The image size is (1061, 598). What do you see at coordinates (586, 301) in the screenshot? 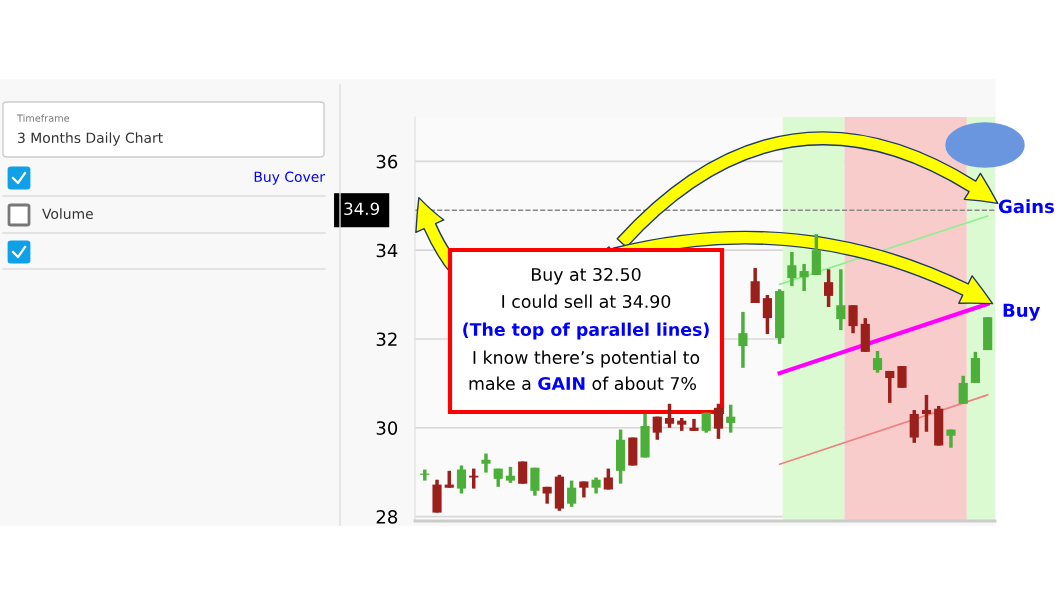
I see `annotation: I could sell at 34.90` at bounding box center [586, 301].